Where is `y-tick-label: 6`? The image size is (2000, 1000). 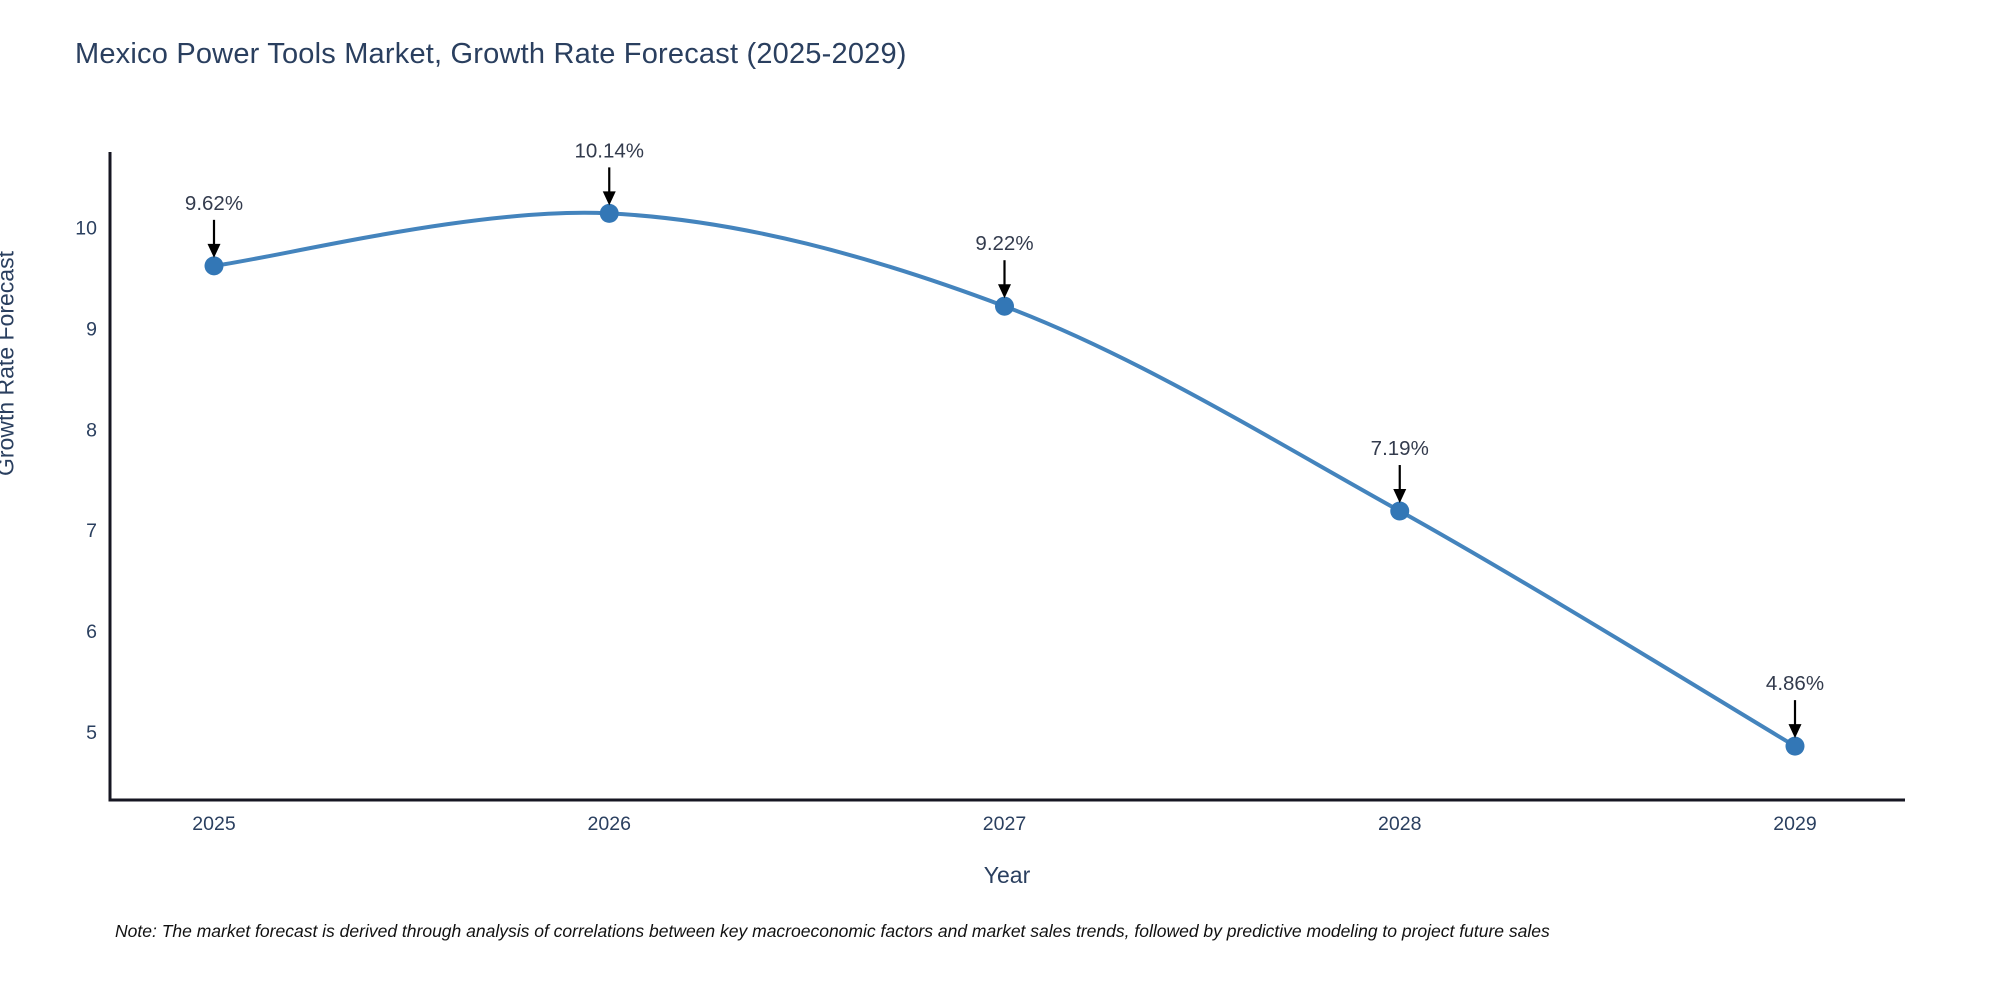
y-tick-label: 6 is located at coordinates (91, 632).